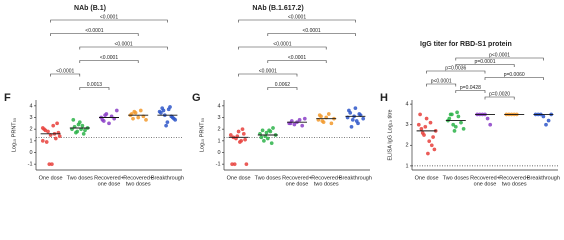 The width and height of the screenshot is (564, 240). I want to click on chart-title: NAb (B.1), so click(90, 8).